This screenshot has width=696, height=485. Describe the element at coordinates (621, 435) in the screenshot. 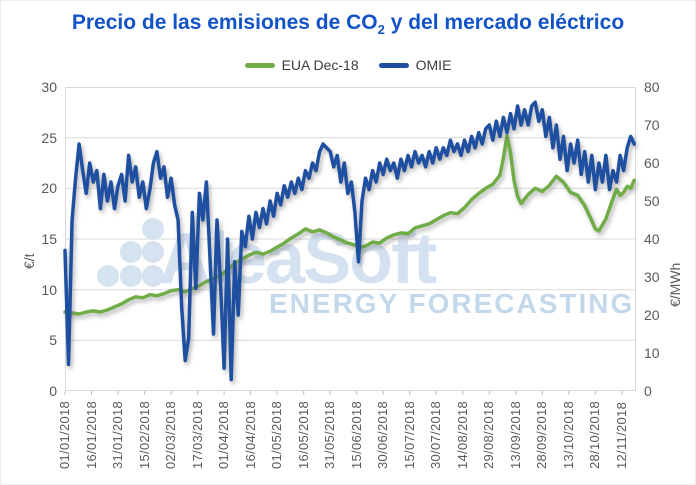

I see `x-axis-tick-label: 12/11/2018` at that location.